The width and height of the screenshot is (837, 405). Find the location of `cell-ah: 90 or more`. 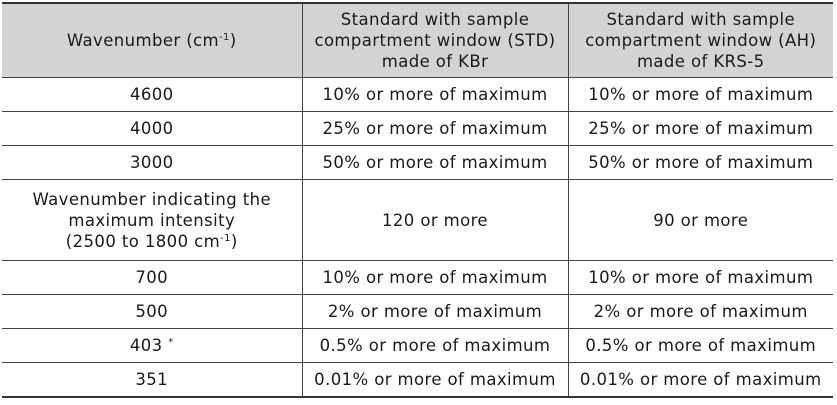

cell-ah: 90 or more is located at coordinates (700, 220).